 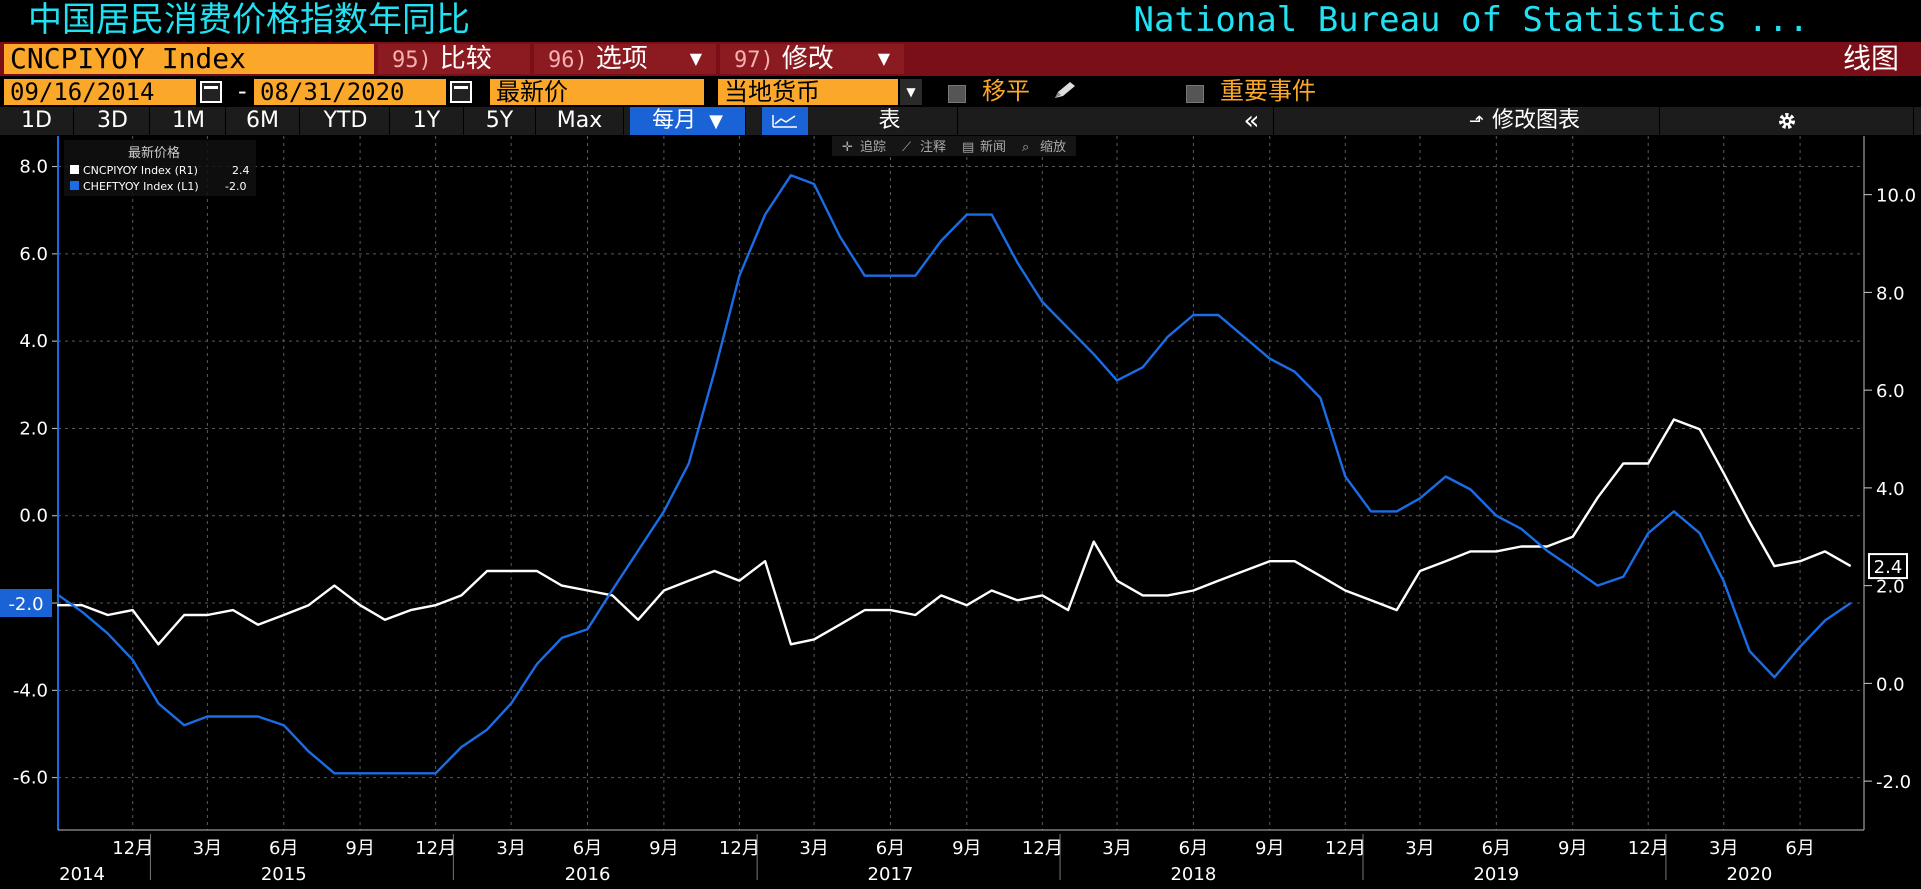 What do you see at coordinates (263, 121) in the screenshot?
I see `range-6m-button: 6M` at bounding box center [263, 121].